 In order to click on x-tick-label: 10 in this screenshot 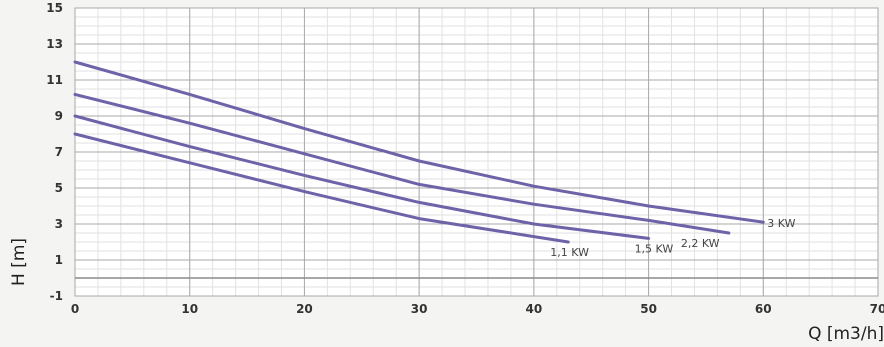, I will do `click(189, 309)`.